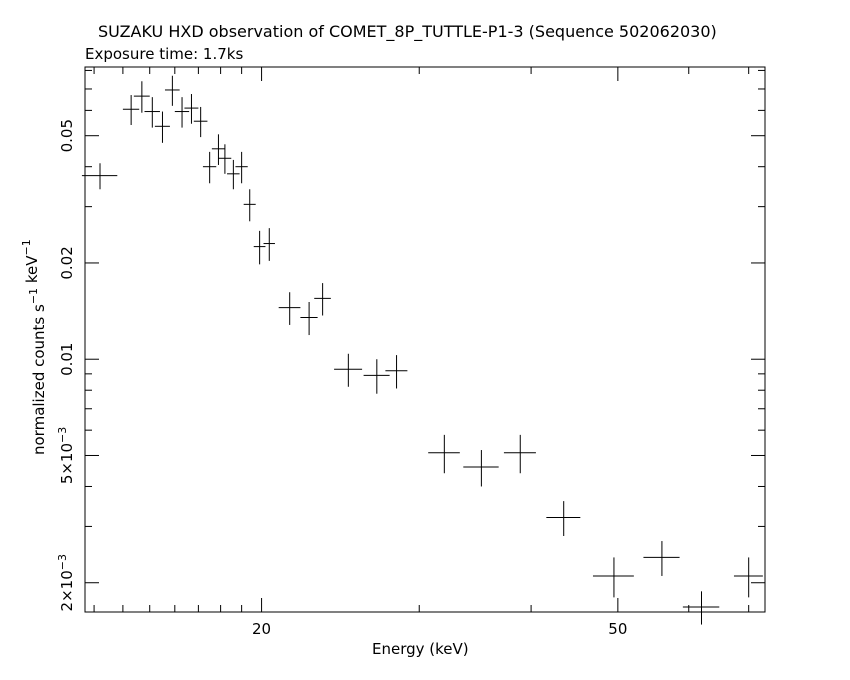 Image resolution: width=850 pixels, height=680 pixels. Describe the element at coordinates (164, 54) in the screenshot. I see `chart-subtitle: Exposure time: 1.7ks` at that location.